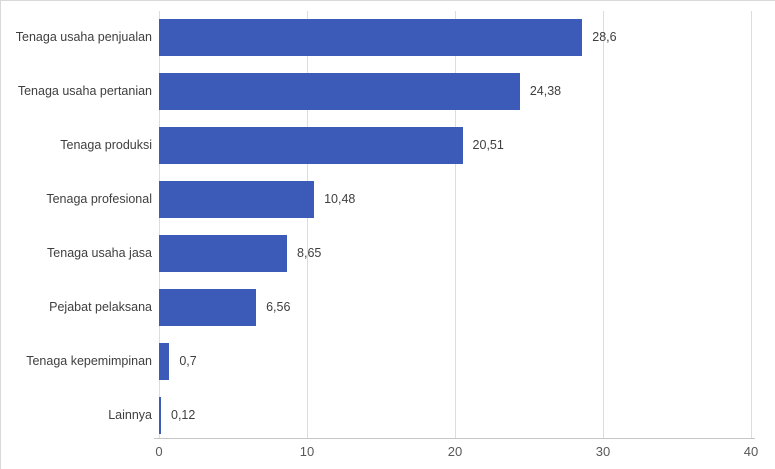 The width and height of the screenshot is (775, 469). I want to click on value-label: 0,12, so click(183, 415).